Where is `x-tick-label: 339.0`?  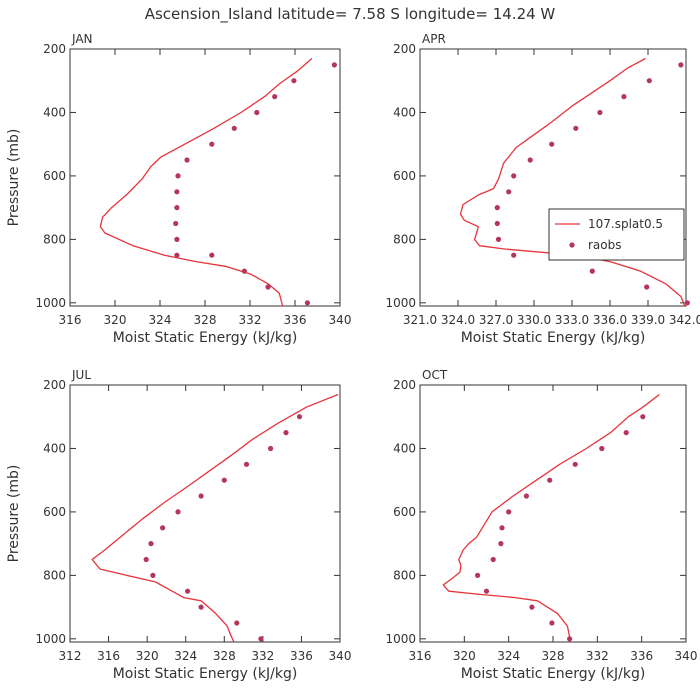 x-tick-label: 339.0 is located at coordinates (648, 320).